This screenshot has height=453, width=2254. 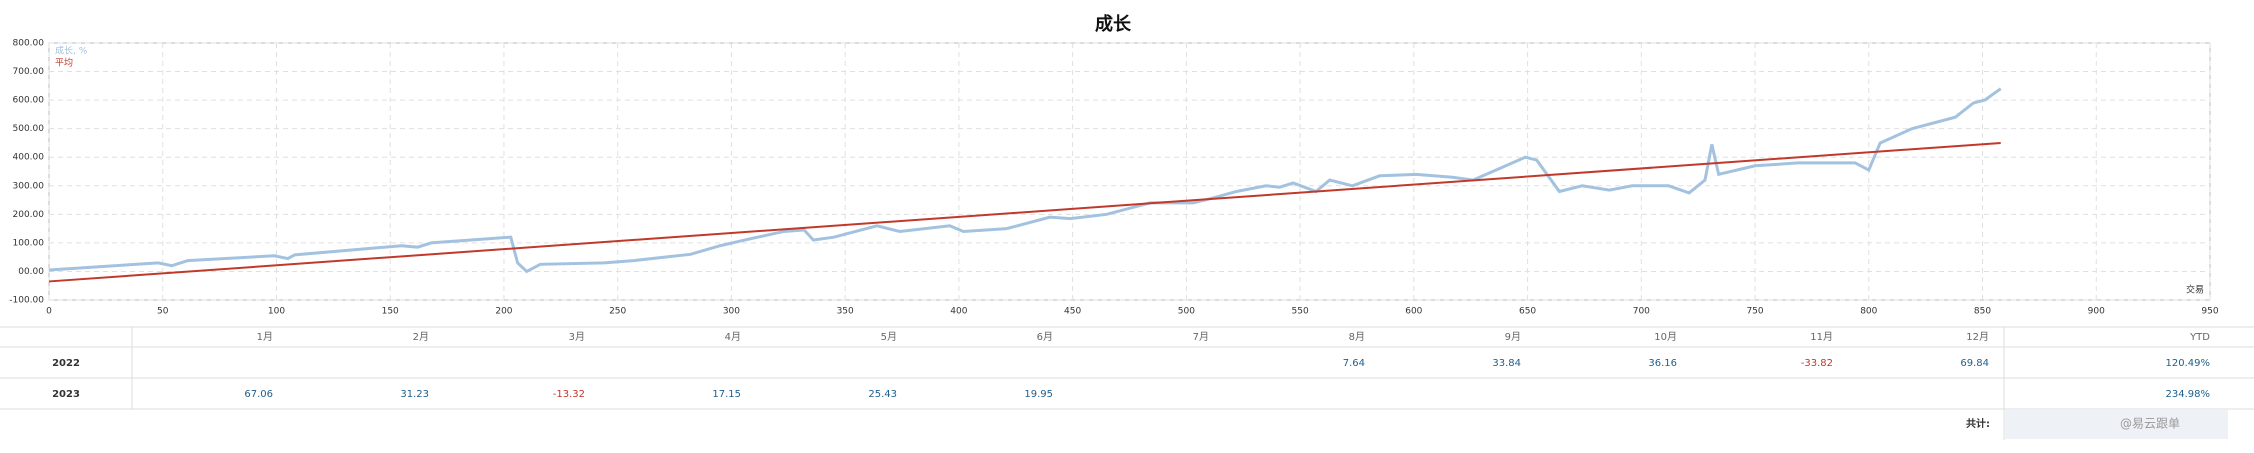 I want to click on table-header: 11月, so click(x=1821, y=337).